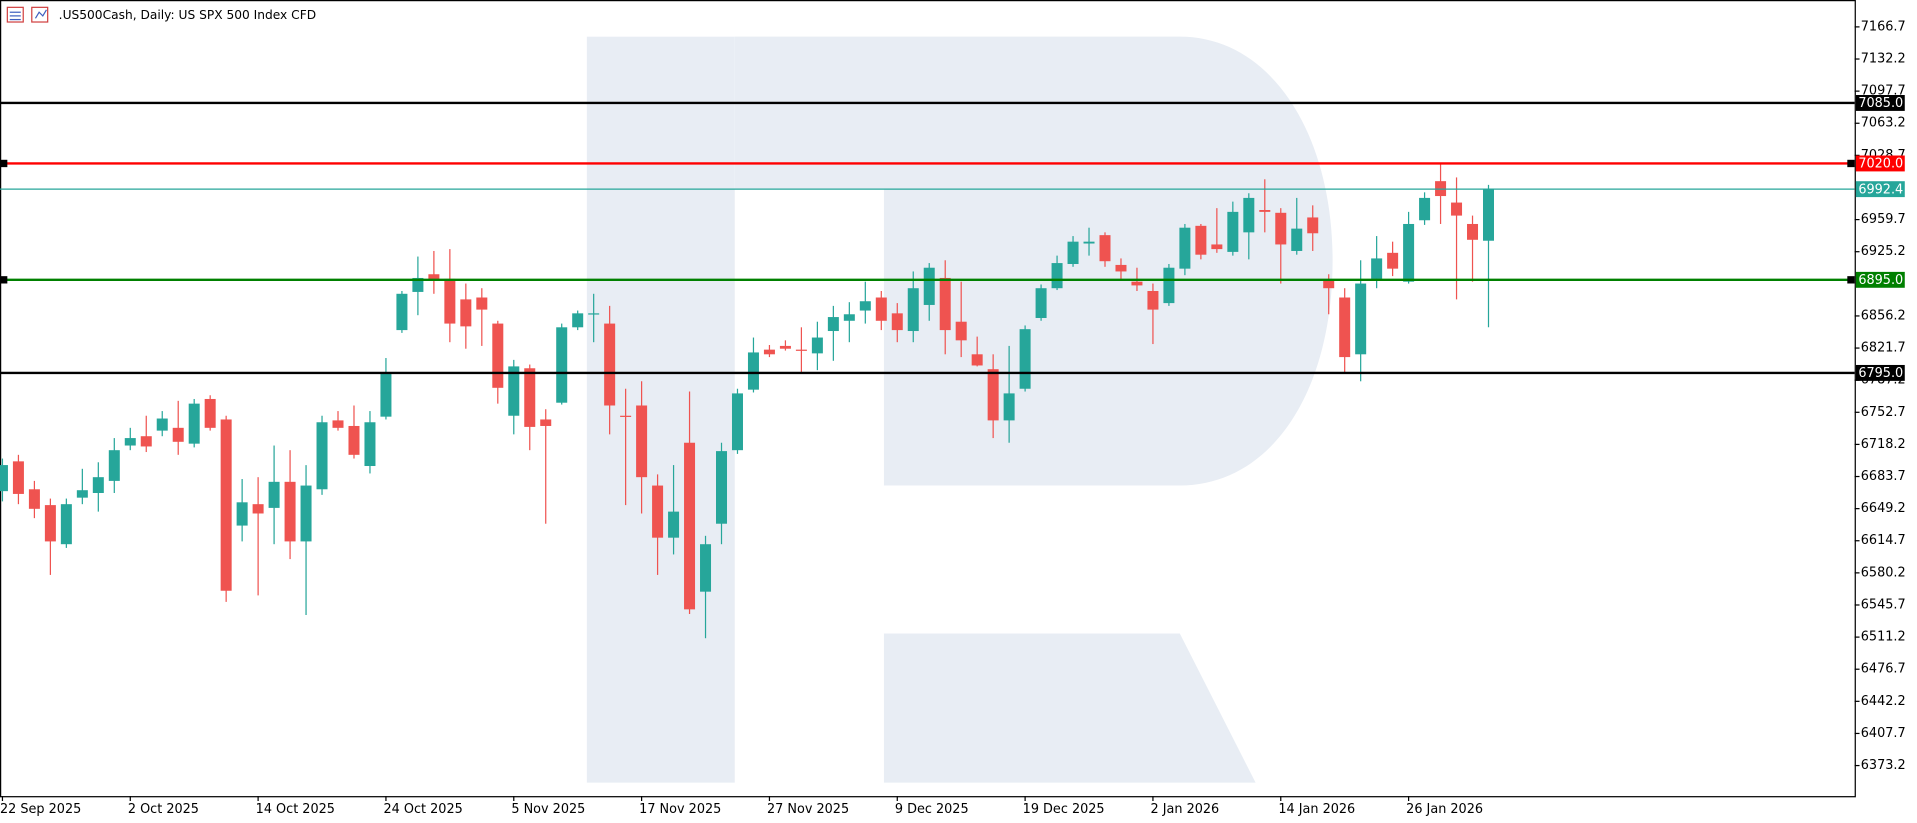 The image size is (1917, 823). Describe the element at coordinates (1883, 91) in the screenshot. I see `y-tick-label: 7097.7` at that location.